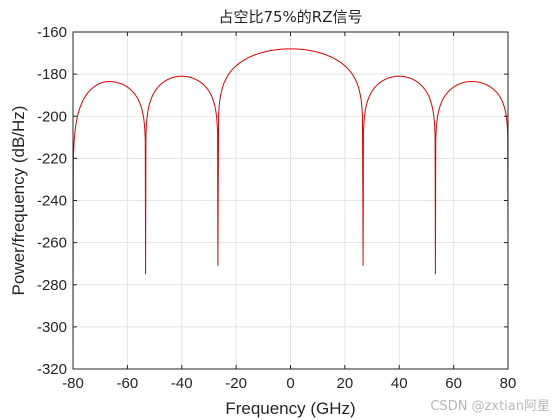 The image size is (560, 420). Describe the element at coordinates (236, 383) in the screenshot. I see `x-tick-label: -20` at that location.